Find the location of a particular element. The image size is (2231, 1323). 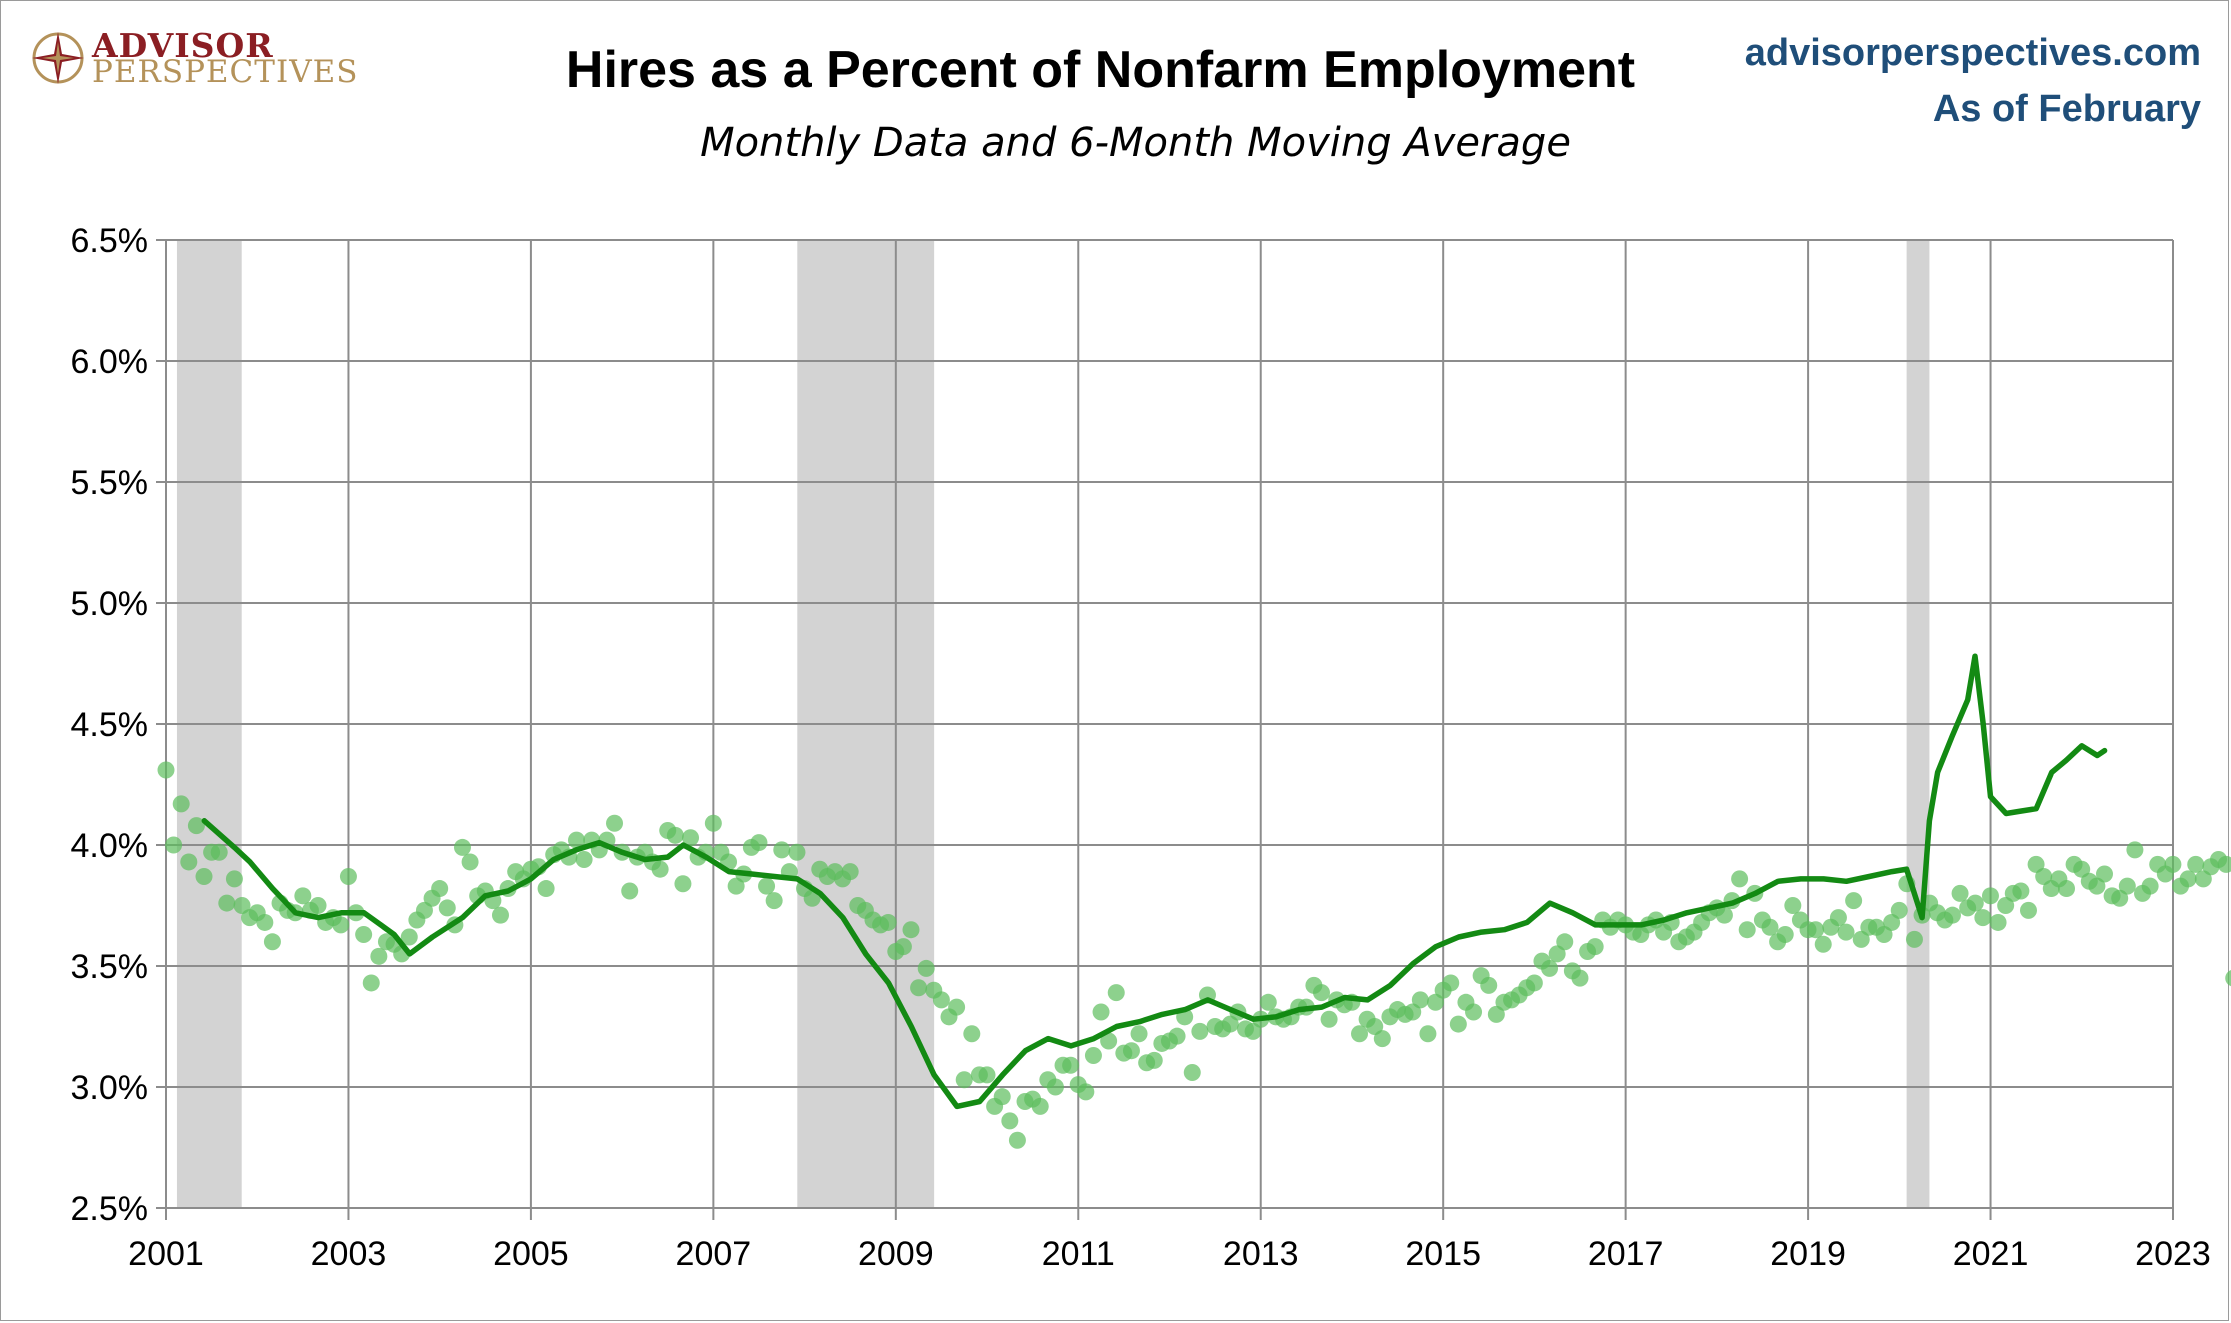

x-tick-label: 2021 is located at coordinates (1991, 1254).